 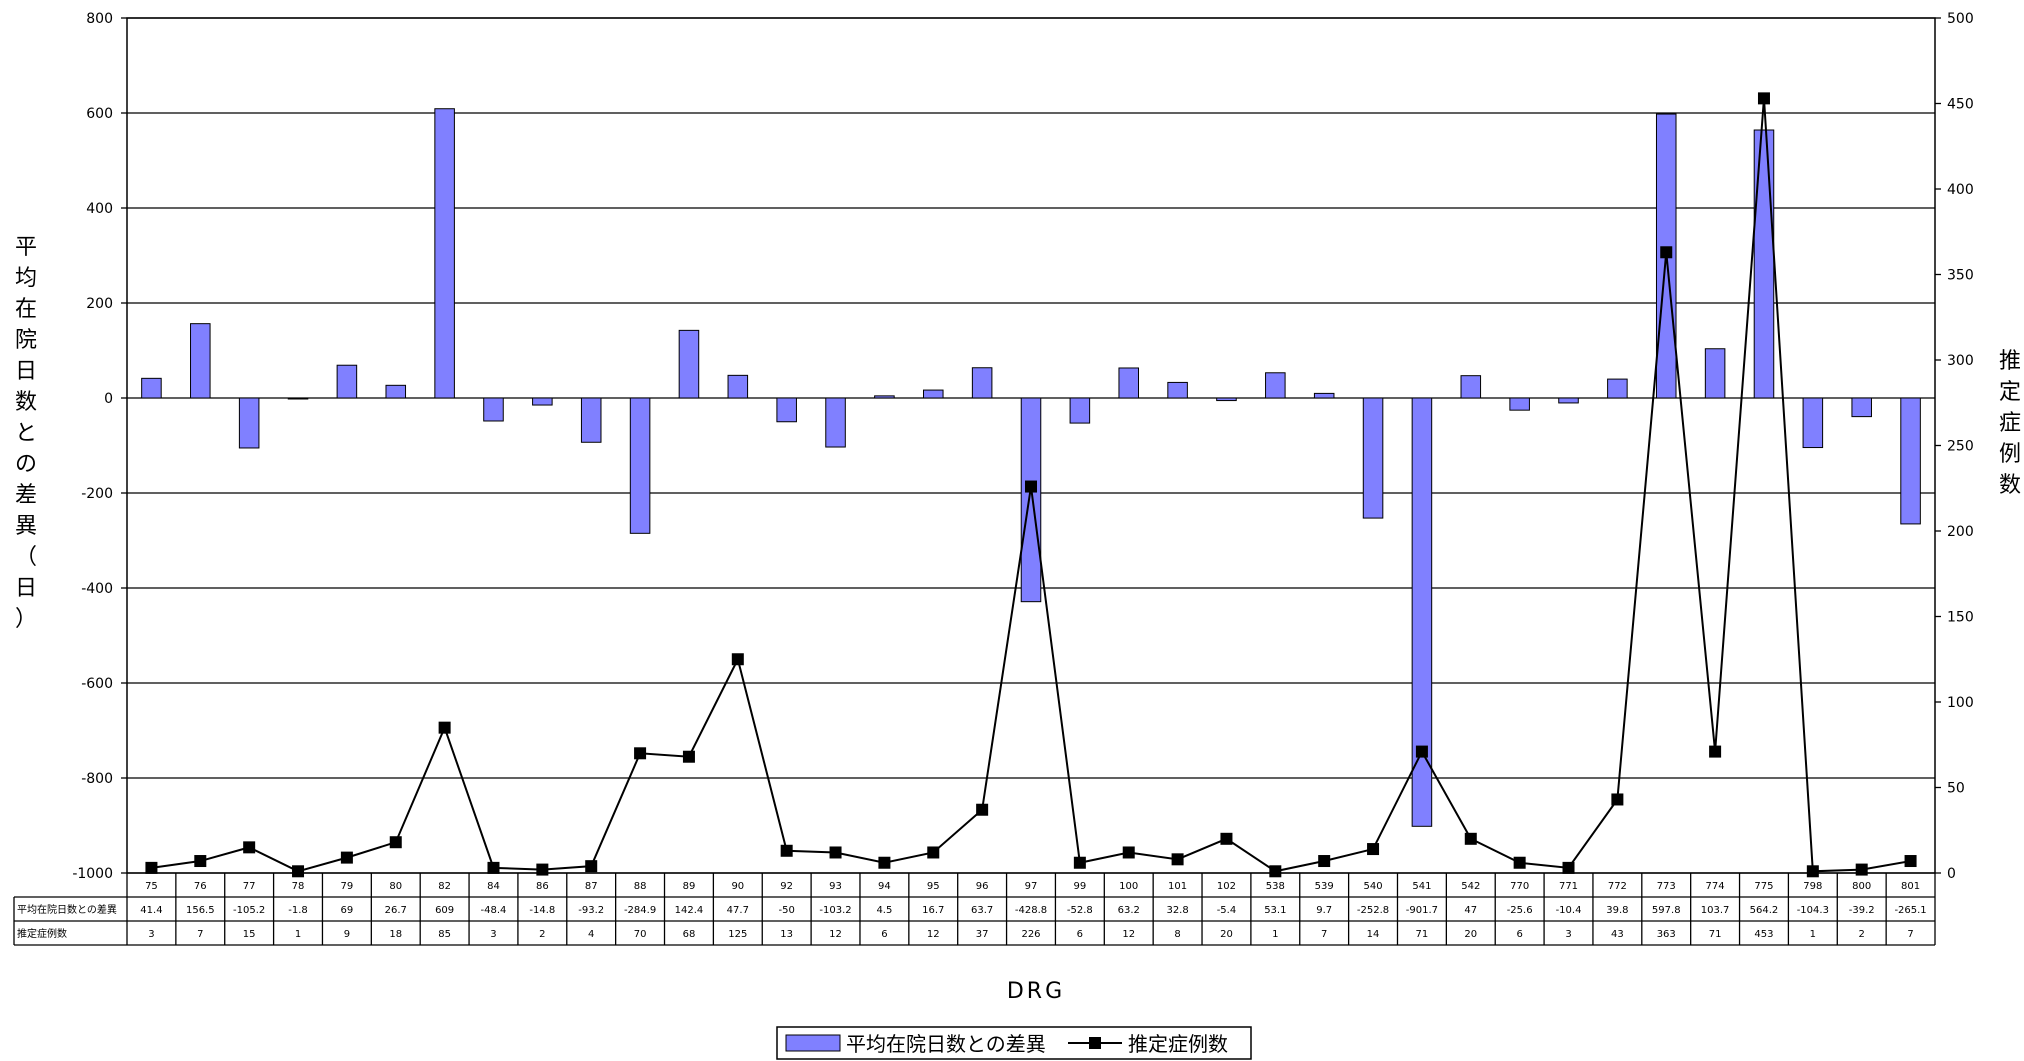 What do you see at coordinates (1036, 991) in the screenshot?
I see `x-axis-label: DRG` at bounding box center [1036, 991].